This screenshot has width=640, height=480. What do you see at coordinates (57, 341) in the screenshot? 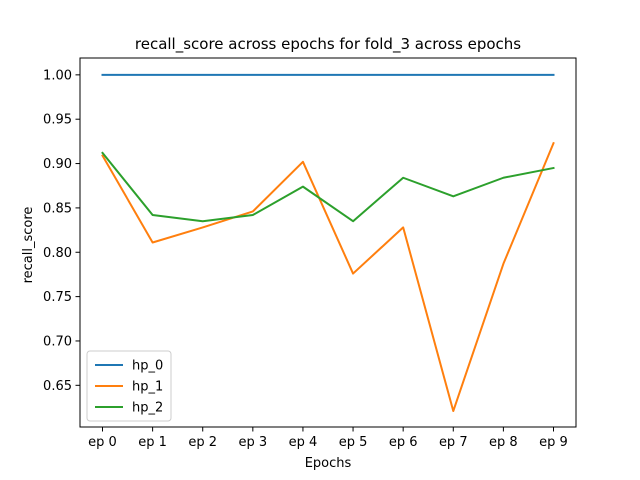
I see `y-tick-label: 0.70` at bounding box center [57, 341].